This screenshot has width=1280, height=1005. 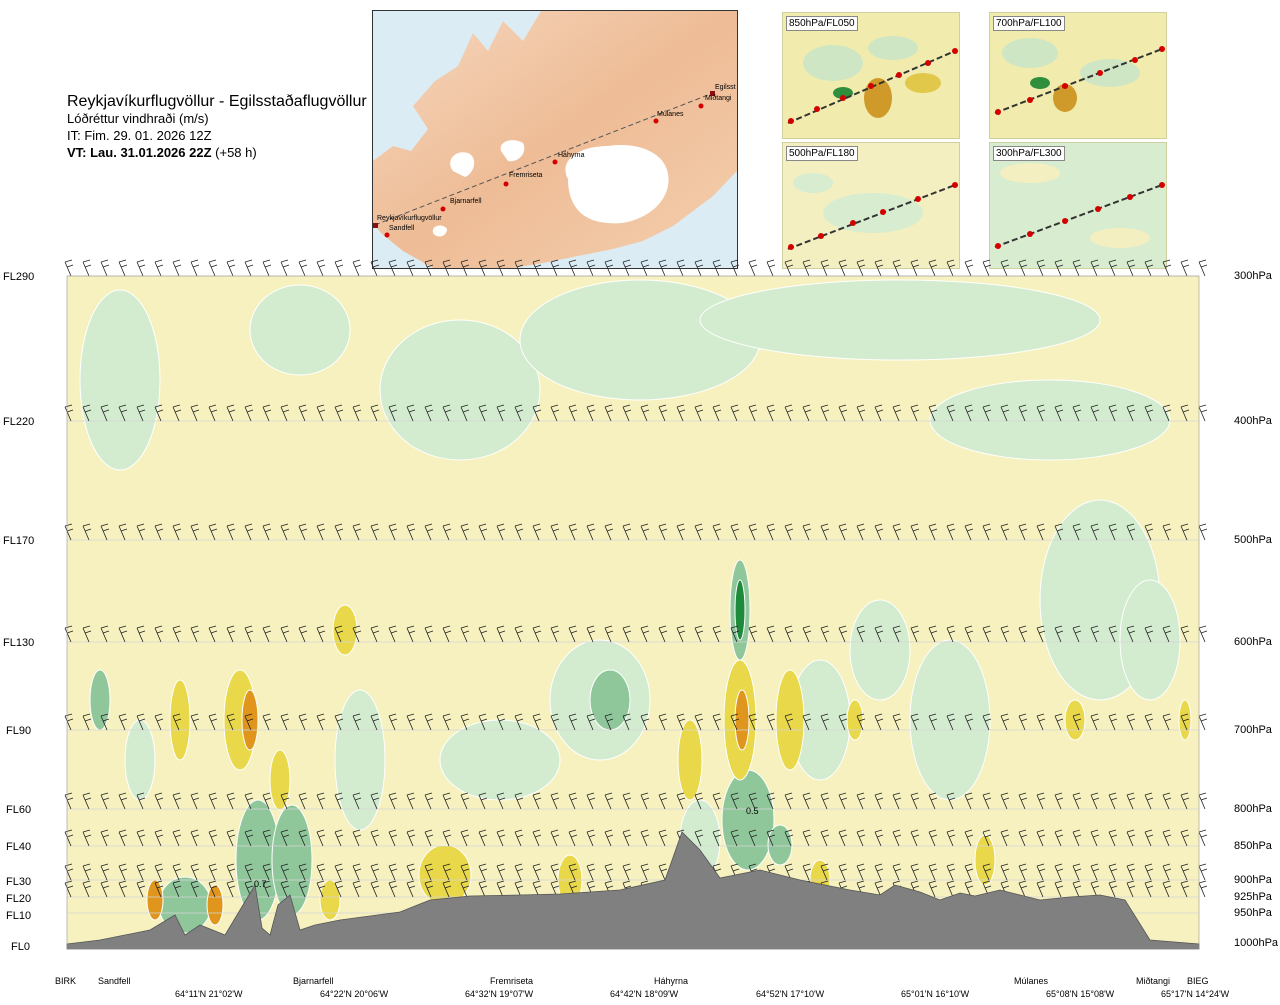 I want to click on fl-label-290: FL290, so click(x=19, y=277).